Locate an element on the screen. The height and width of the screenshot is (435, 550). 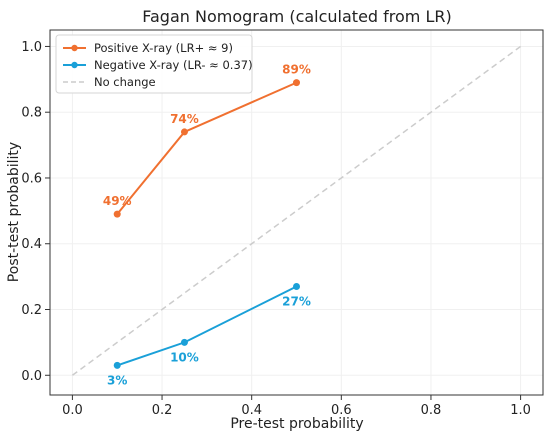
y-tick-label: 0.8 is located at coordinates (31, 113).